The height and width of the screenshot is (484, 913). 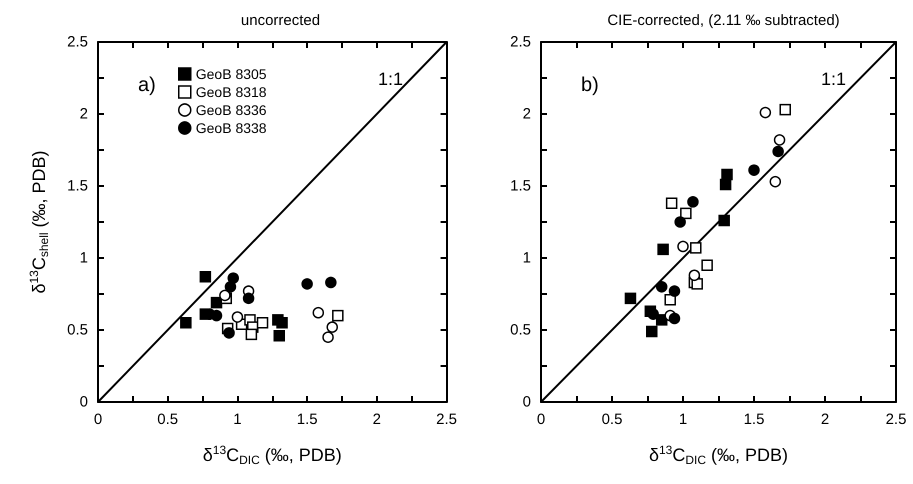 What do you see at coordinates (39, 222) in the screenshot?
I see `y-axis-title: δ13Cshell (‰, PDB)` at bounding box center [39, 222].